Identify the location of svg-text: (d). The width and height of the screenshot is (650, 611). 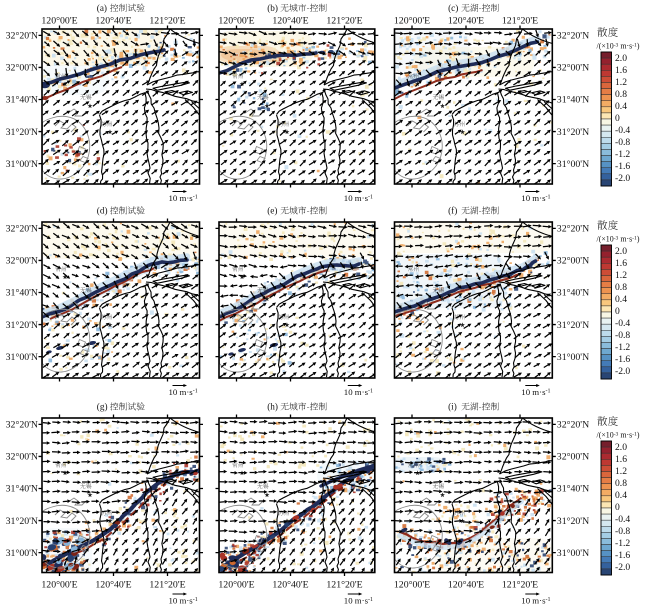
(103, 211).